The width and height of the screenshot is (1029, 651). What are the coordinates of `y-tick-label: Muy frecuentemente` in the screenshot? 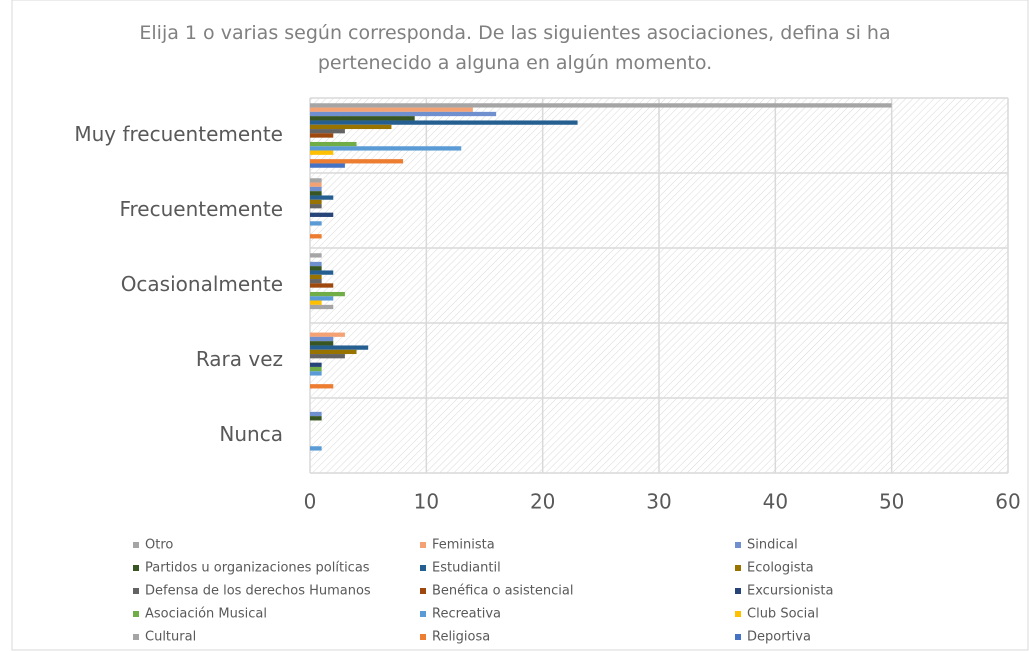 It's located at (178, 134).